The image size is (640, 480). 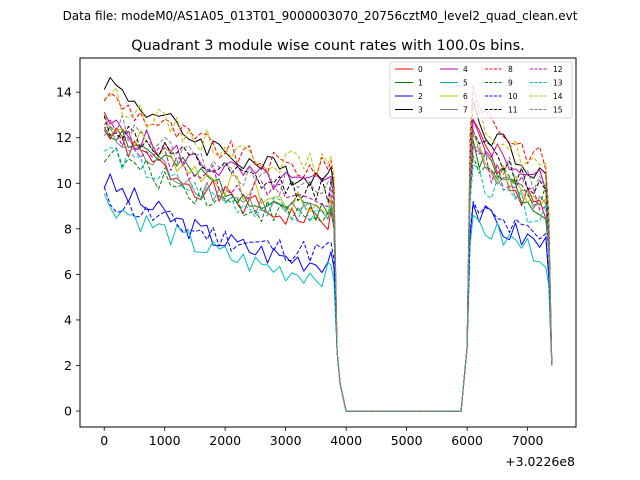 I want to click on y-axis: 0 2 4 6 8 10 12 14, so click(x=68, y=252).